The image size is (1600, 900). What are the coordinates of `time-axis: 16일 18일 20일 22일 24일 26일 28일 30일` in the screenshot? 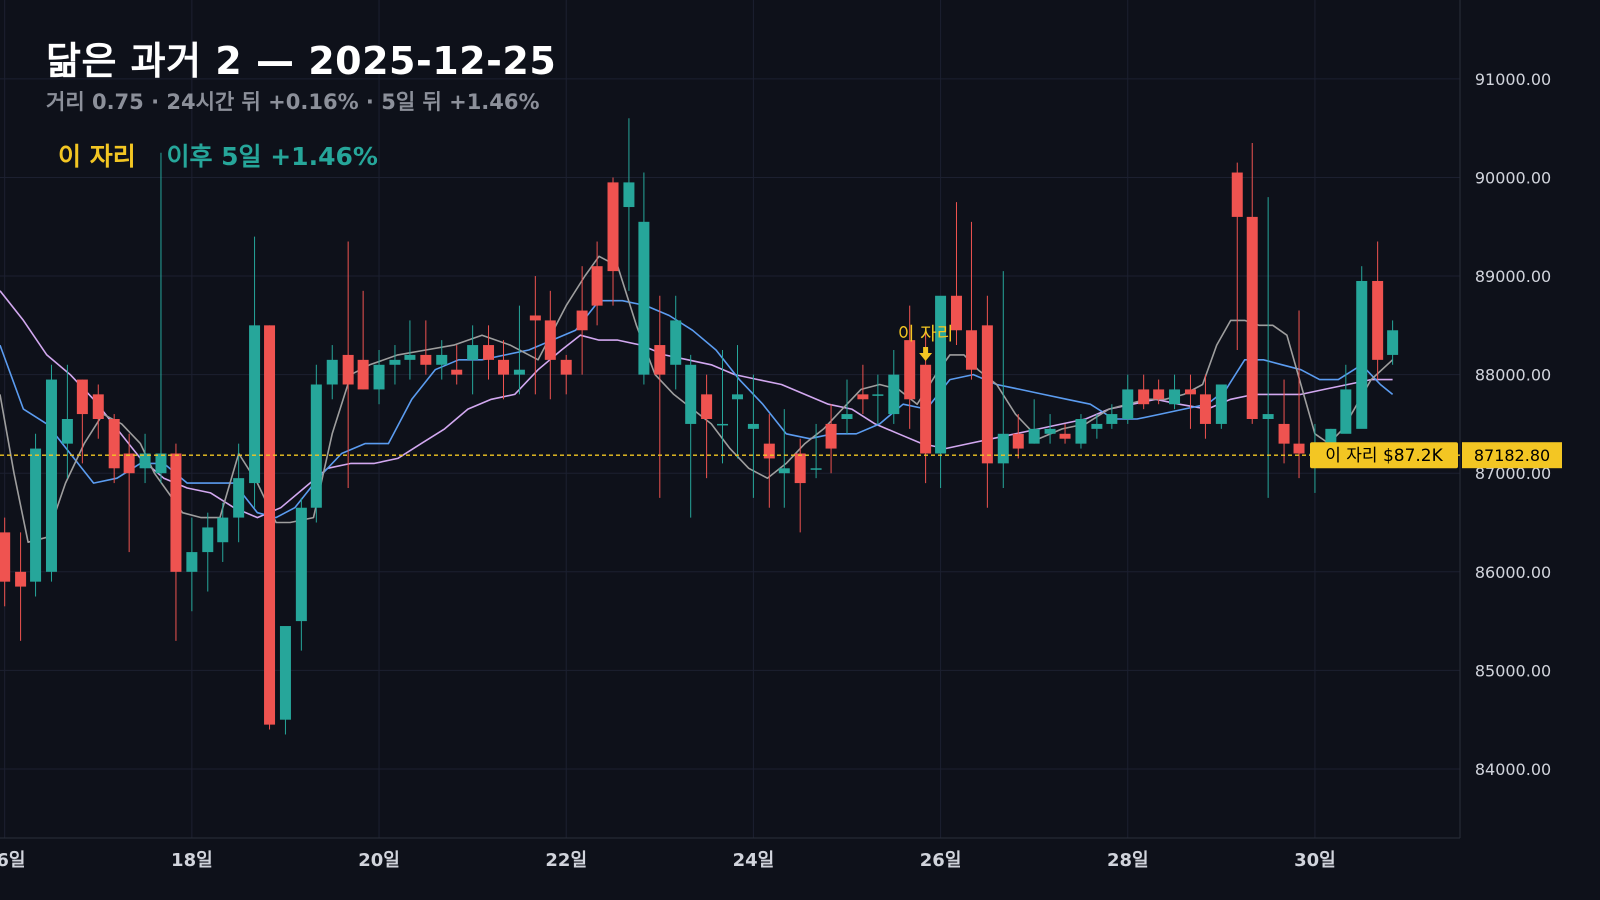 It's located at (668, 860).